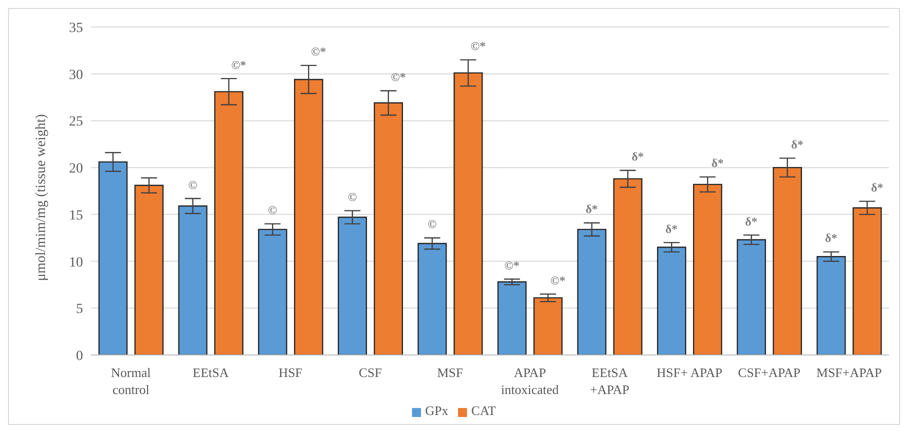  What do you see at coordinates (76, 262) in the screenshot?
I see `y-tick-label: 10` at bounding box center [76, 262].